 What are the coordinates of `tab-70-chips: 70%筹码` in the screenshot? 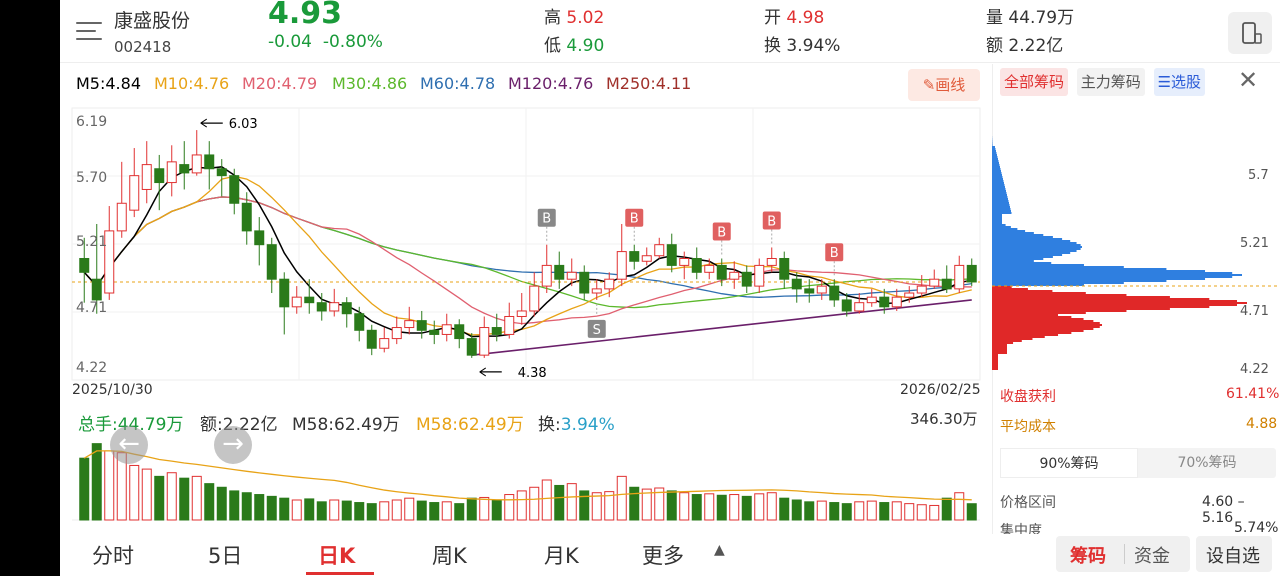 It's located at (1207, 463).